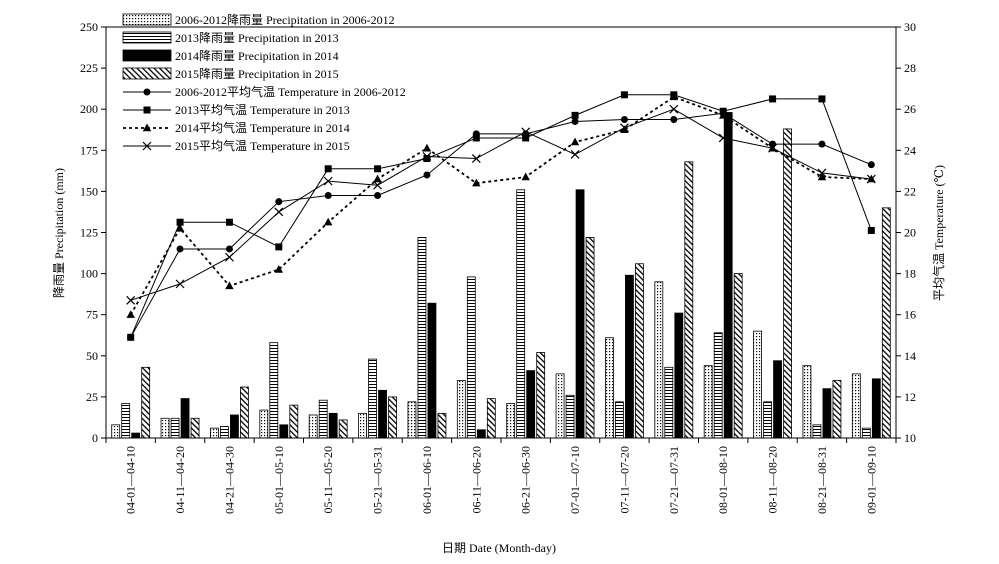 Image resolution: width=999 pixels, height=564 pixels. What do you see at coordinates (89, 150) in the screenshot?
I see `y-left-tick-label-8: 175` at bounding box center [89, 150].